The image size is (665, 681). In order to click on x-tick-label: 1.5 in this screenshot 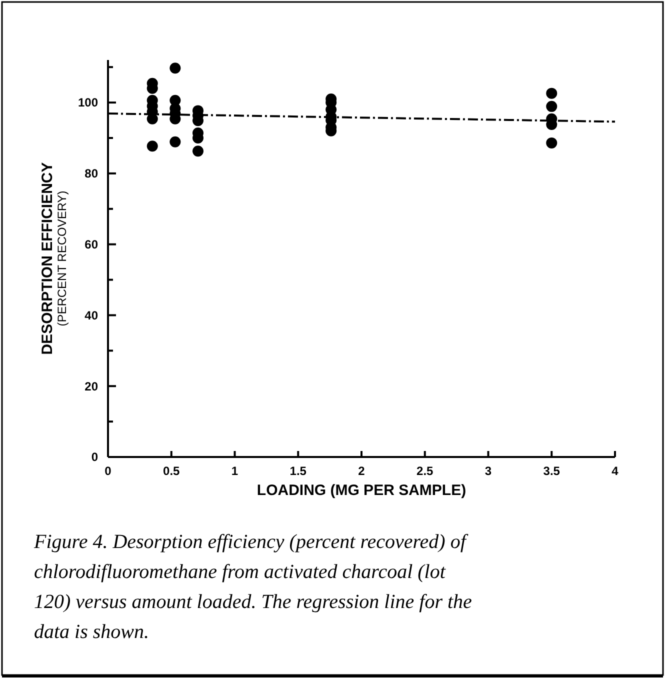, I will do `click(298, 471)`.